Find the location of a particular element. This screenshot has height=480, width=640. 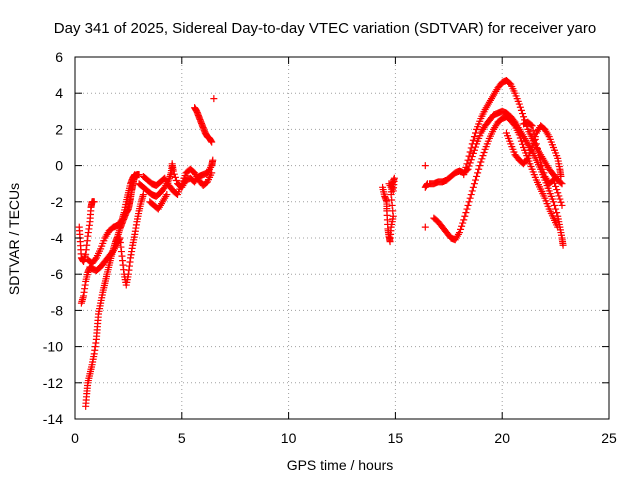

x-tick-label: 25 is located at coordinates (609, 438).